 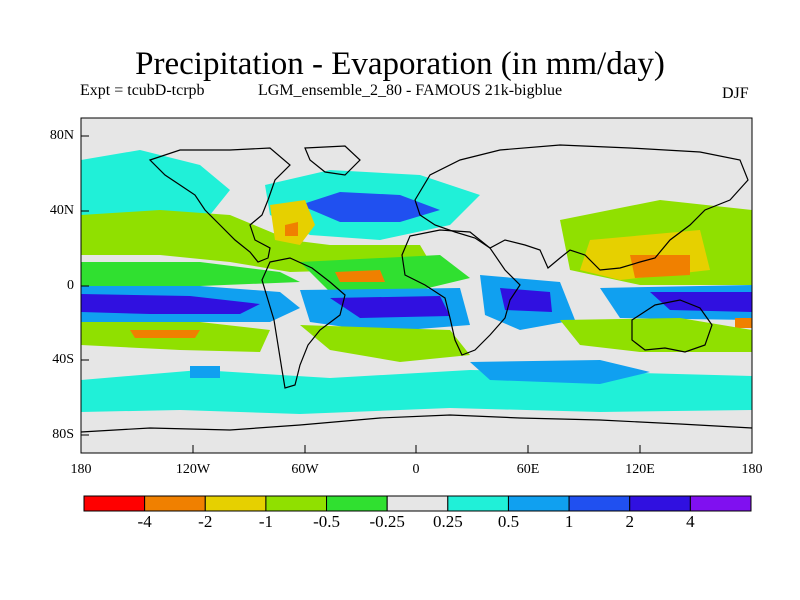 I want to click on field-band-blue, so click(x=370, y=207).